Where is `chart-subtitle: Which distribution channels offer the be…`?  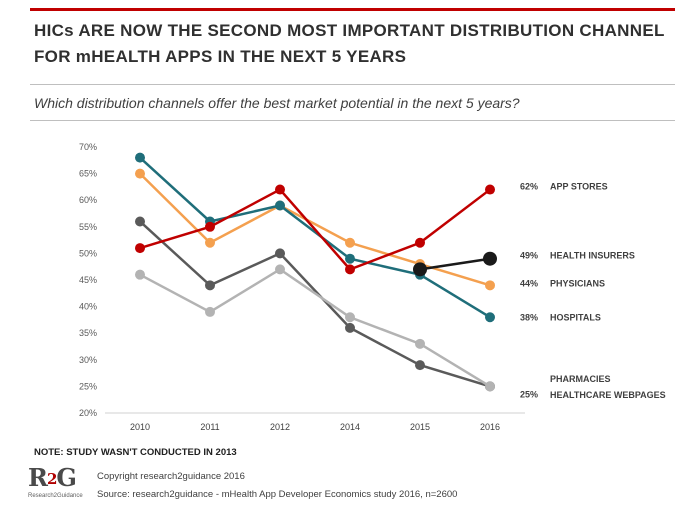
chart-subtitle: Which distribution channels offer the be… is located at coordinates (277, 103).